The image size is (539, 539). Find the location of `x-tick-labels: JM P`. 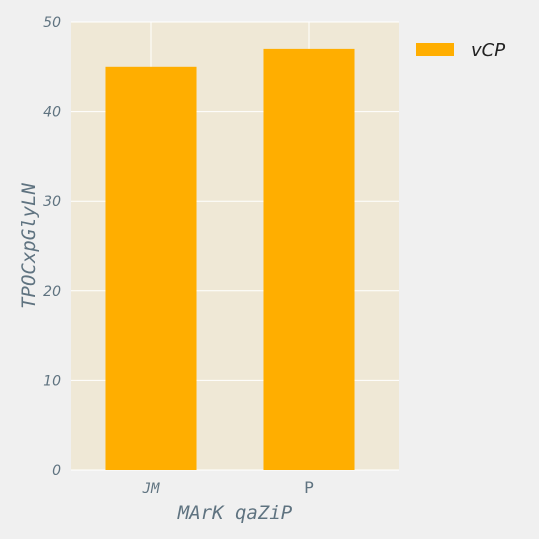

x-tick-labels: JM P is located at coordinates (228, 487).